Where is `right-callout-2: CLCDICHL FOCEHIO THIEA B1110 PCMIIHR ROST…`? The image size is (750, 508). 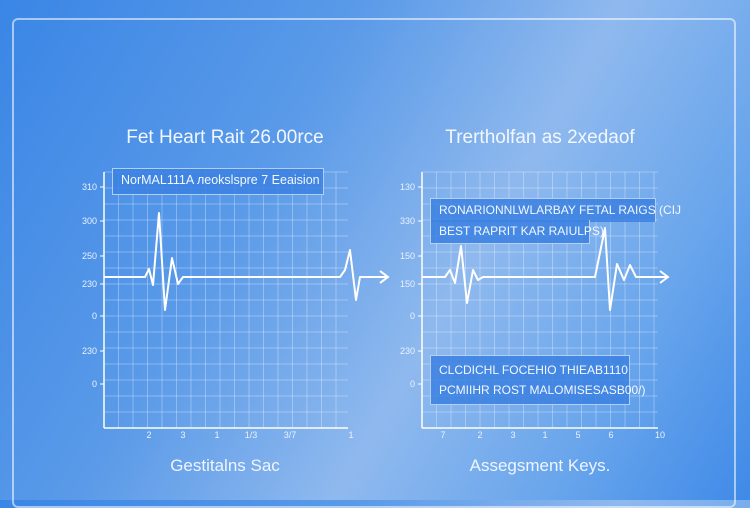 right-callout-2: CLCDICHL FOCEHIO THIEA B1110 PCMIIHR ROST… is located at coordinates (538, 380).